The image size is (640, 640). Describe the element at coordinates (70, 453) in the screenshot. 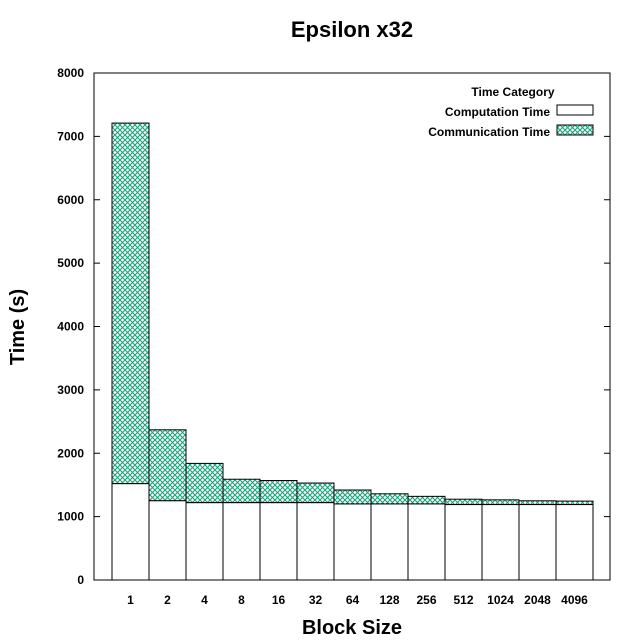

I see `y-tick-label: 2000` at that location.